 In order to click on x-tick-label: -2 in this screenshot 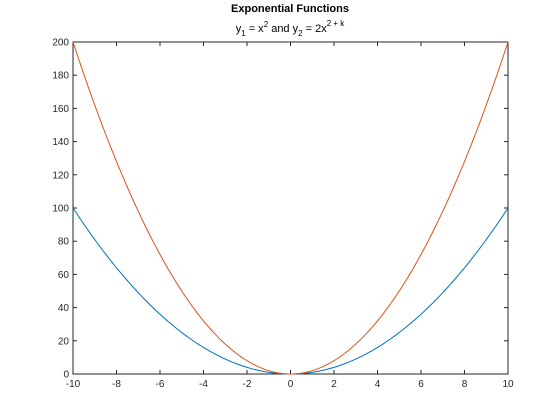, I will do `click(247, 384)`.